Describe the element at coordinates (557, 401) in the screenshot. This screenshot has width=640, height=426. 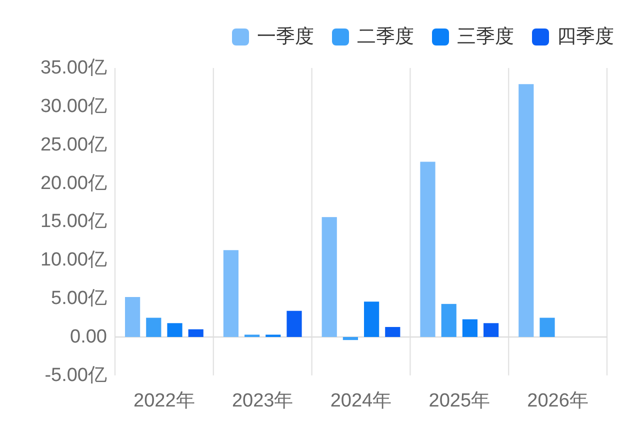
I see `x-tick-label: 2026年` at that location.